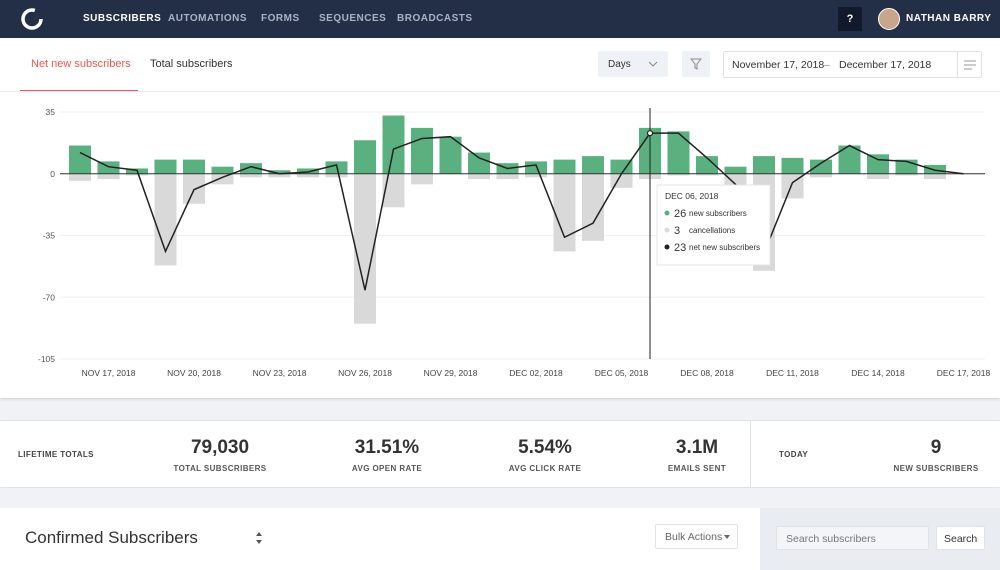  Describe the element at coordinates (32, 19) in the screenshot. I see `logo` at that location.